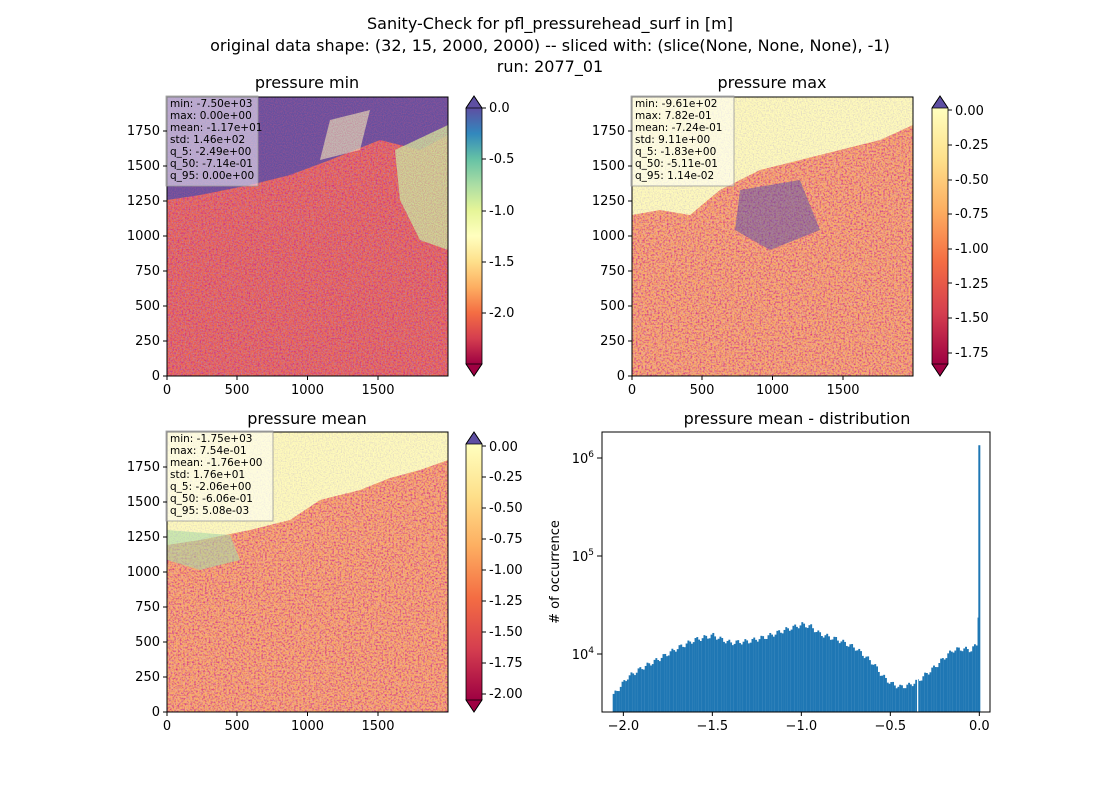  Describe the element at coordinates (621, 376) in the screenshot. I see `y-tick-label: 0` at that location.